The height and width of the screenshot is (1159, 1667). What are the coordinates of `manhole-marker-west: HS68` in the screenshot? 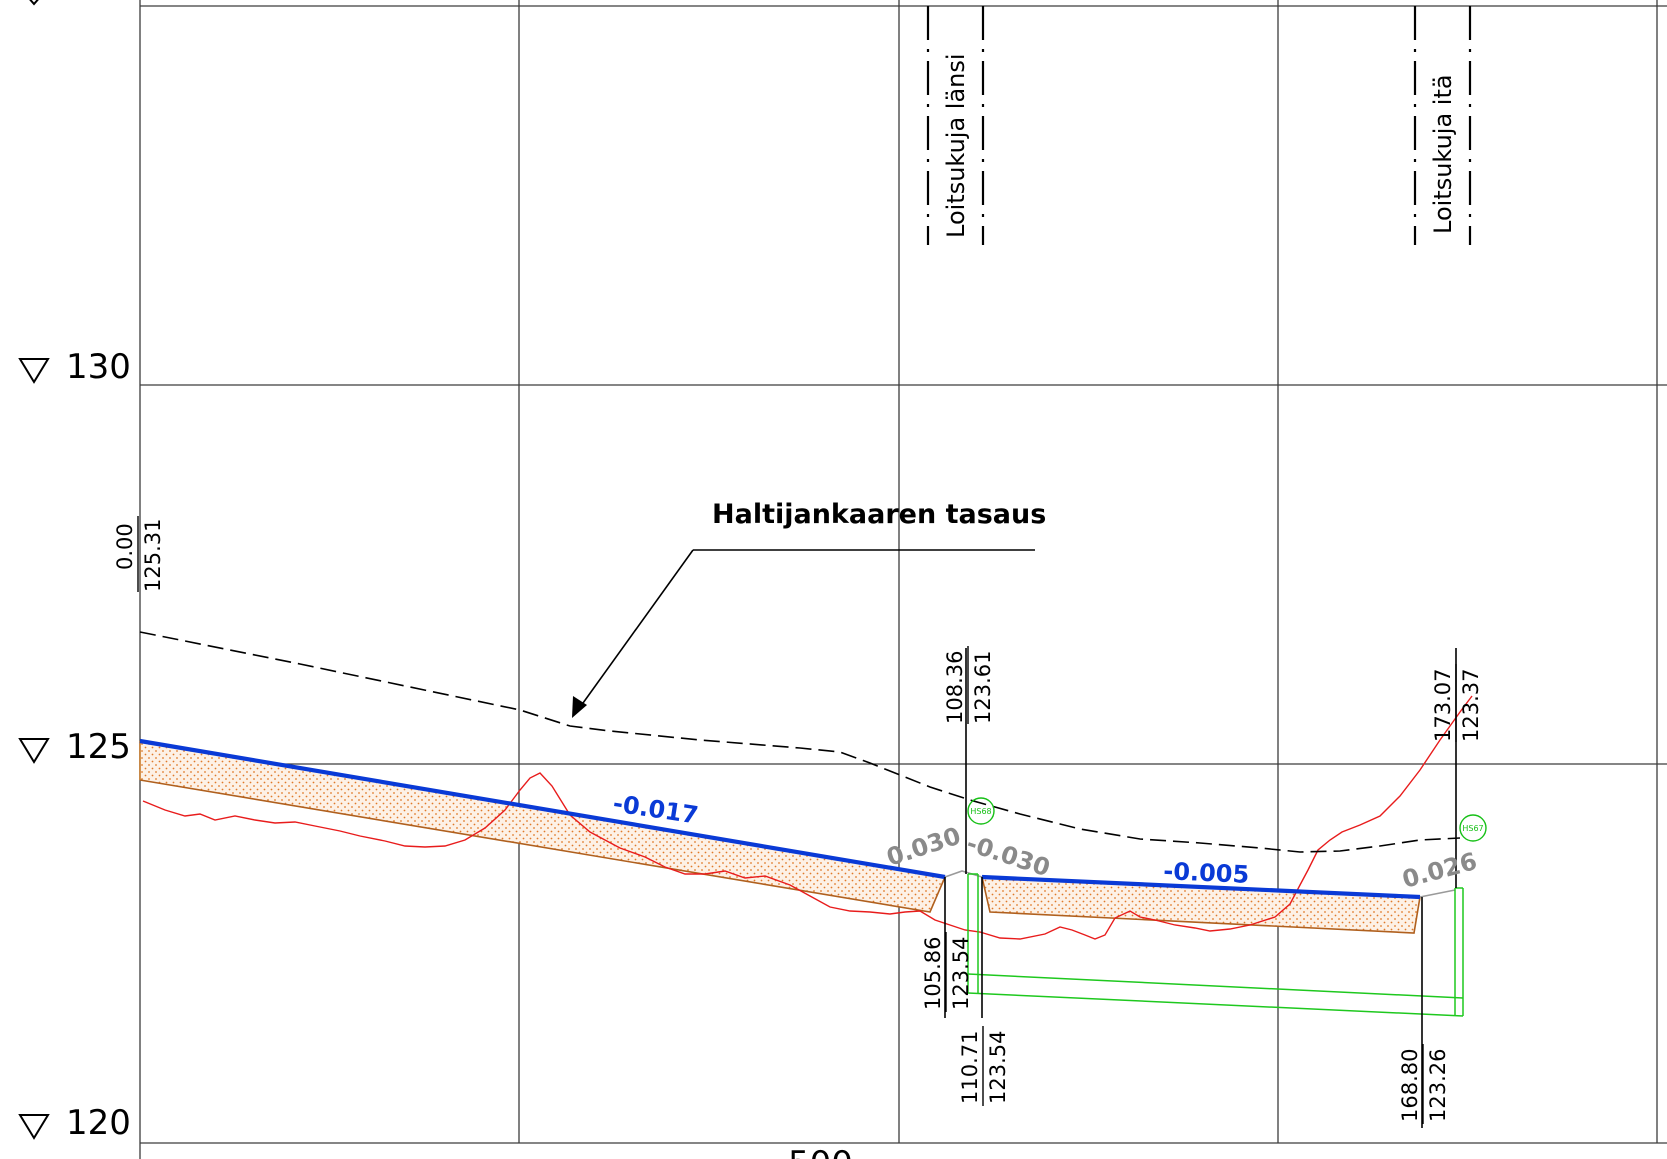 It's located at (981, 811).